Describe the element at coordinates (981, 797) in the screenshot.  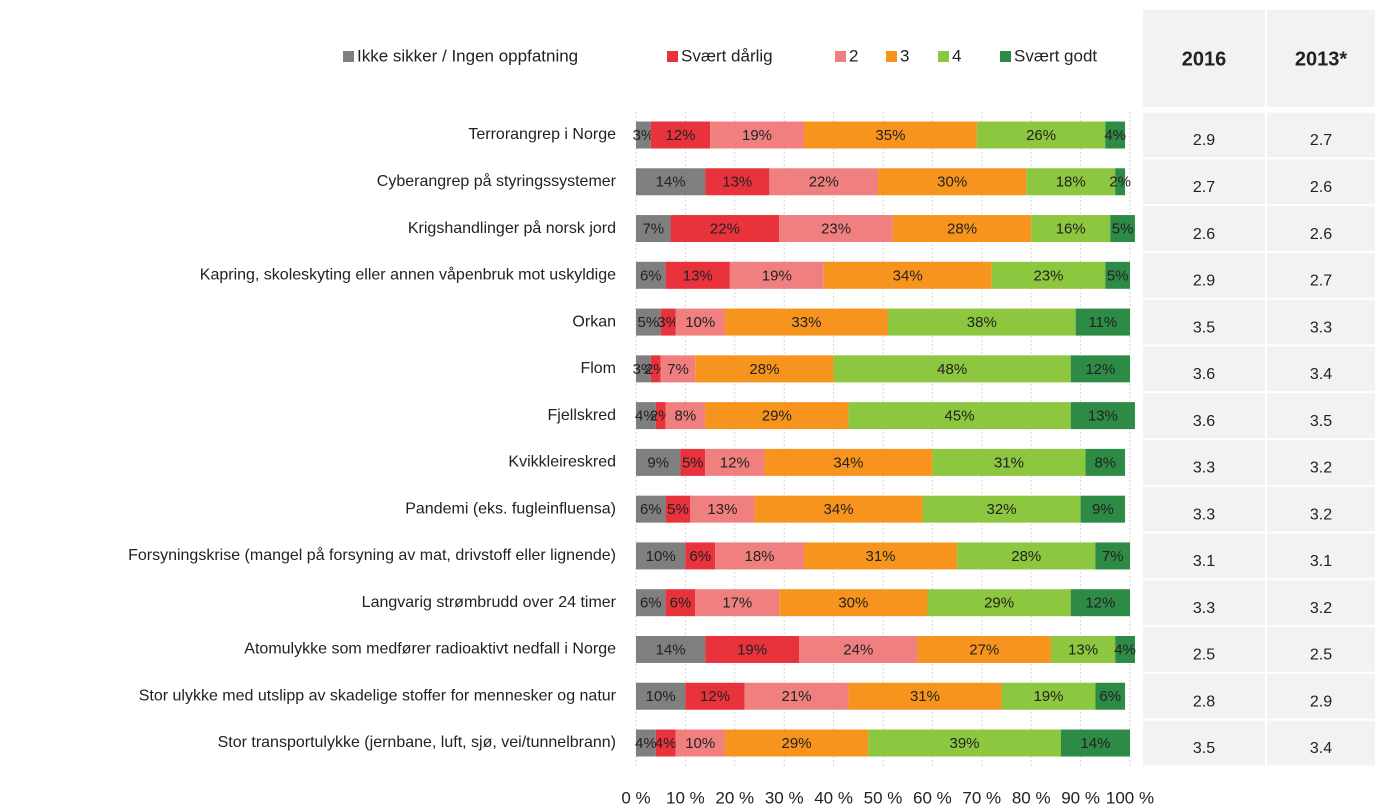
I see `x-tick-label: 70 %` at that location.